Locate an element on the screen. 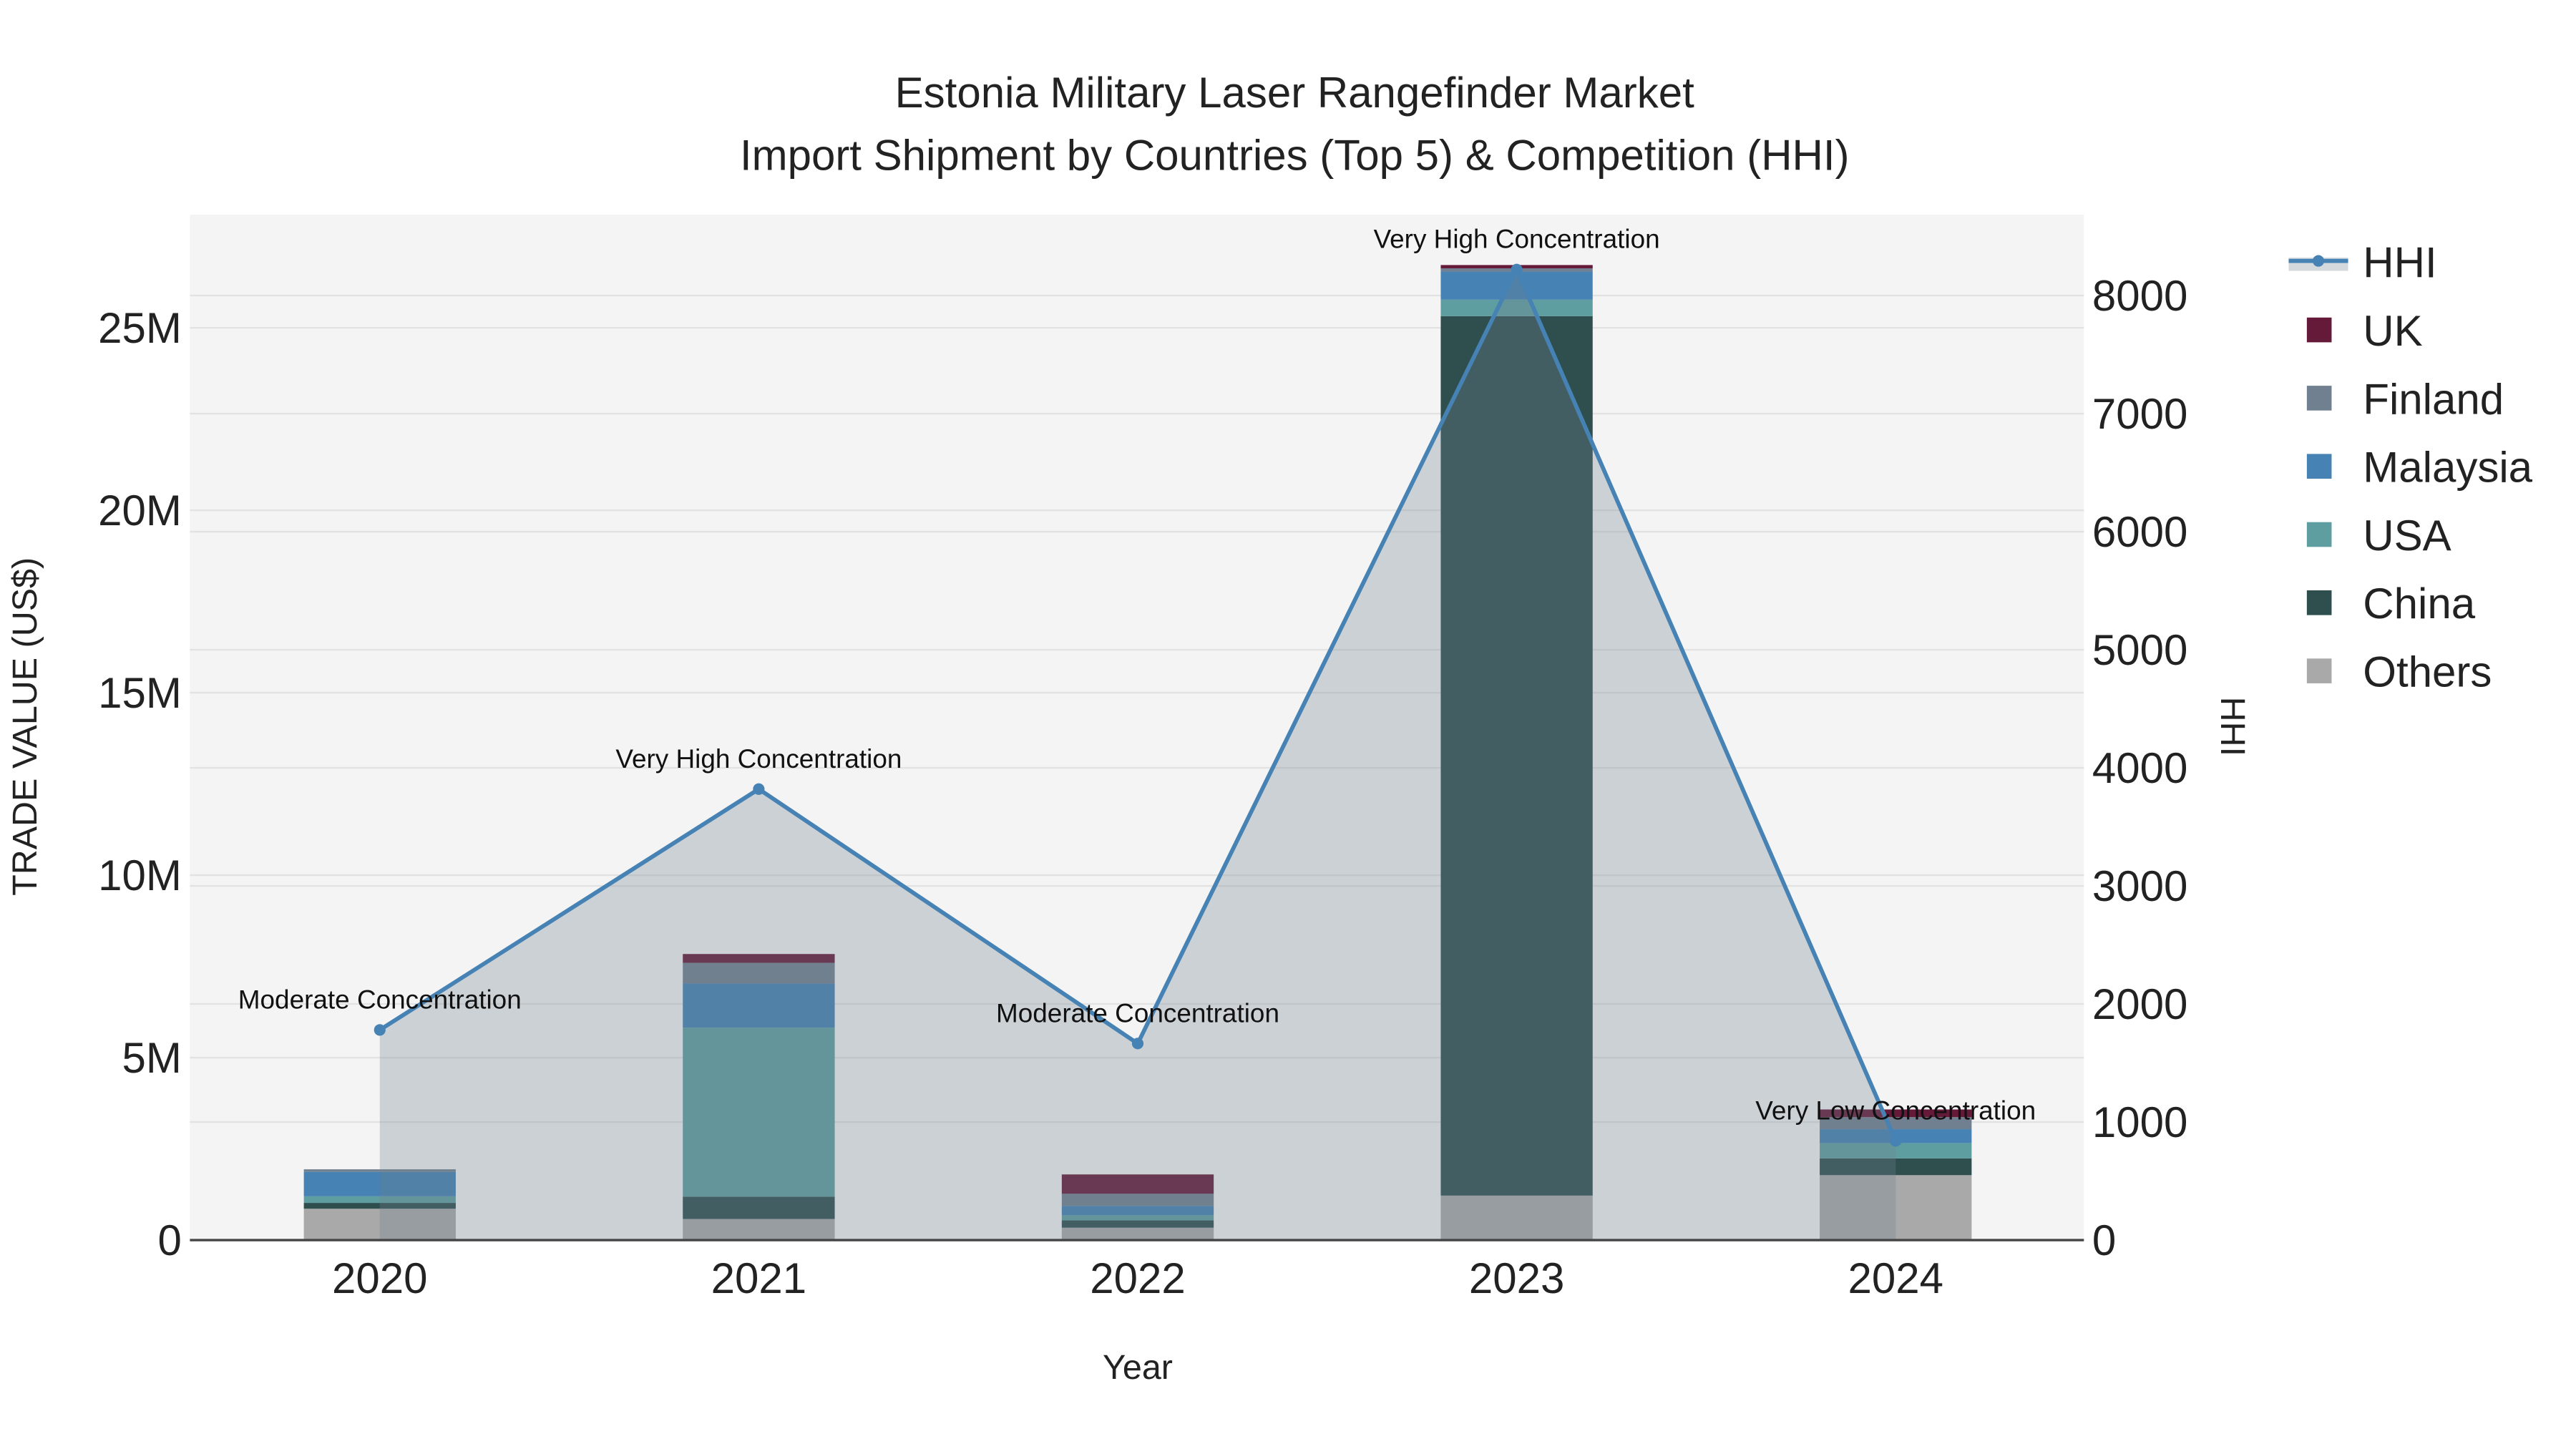  legend-item-uk: UK is located at coordinates (2364, 331).